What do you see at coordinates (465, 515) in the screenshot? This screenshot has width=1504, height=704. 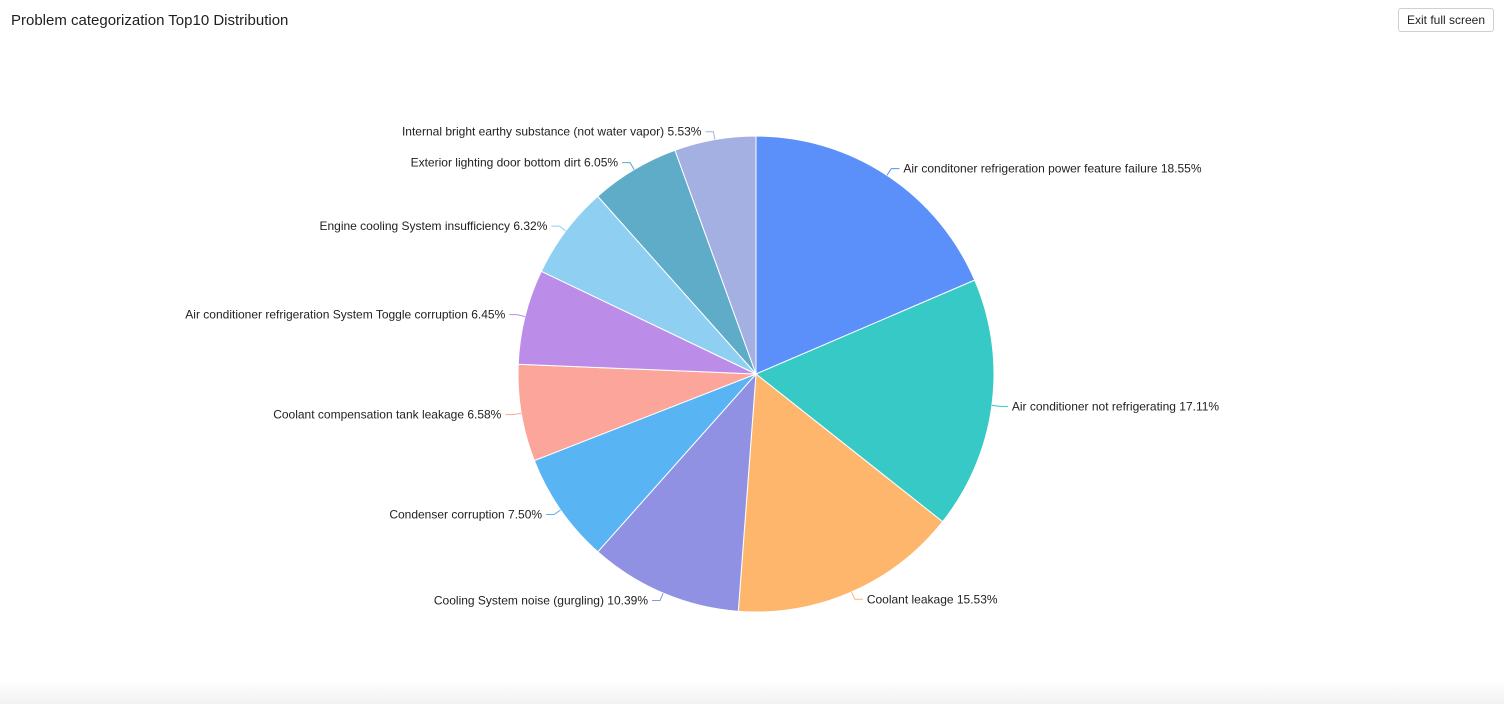 I see `slice-label: Condenser corruption 7.50%` at bounding box center [465, 515].